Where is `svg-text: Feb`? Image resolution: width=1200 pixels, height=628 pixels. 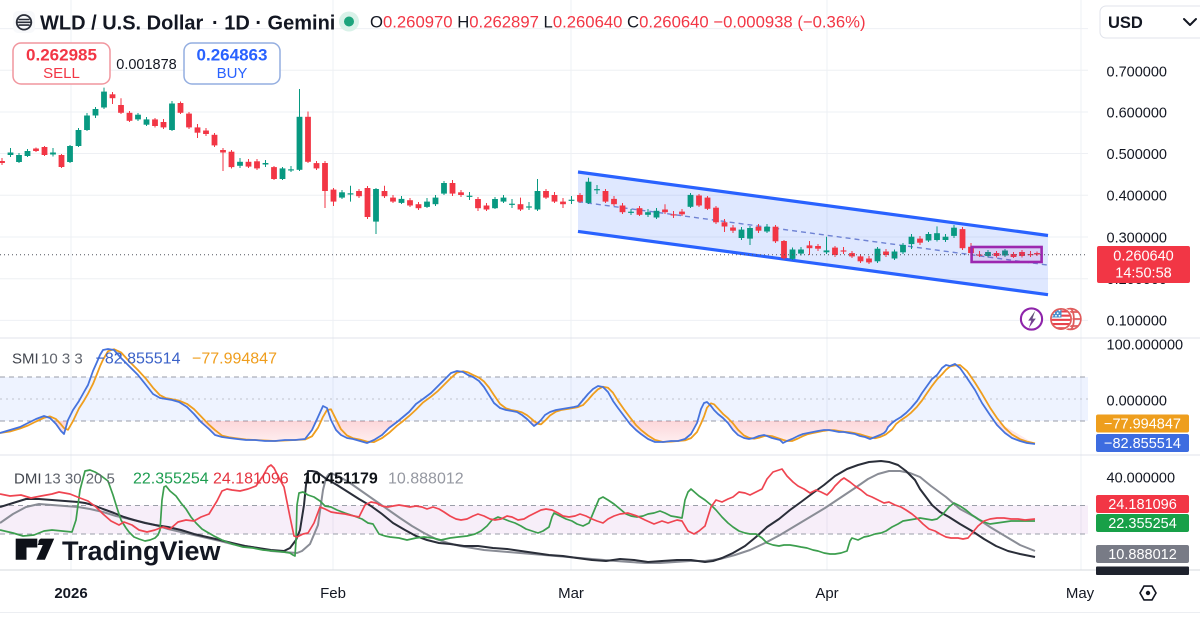
svg-text: Feb is located at coordinates (333, 593).